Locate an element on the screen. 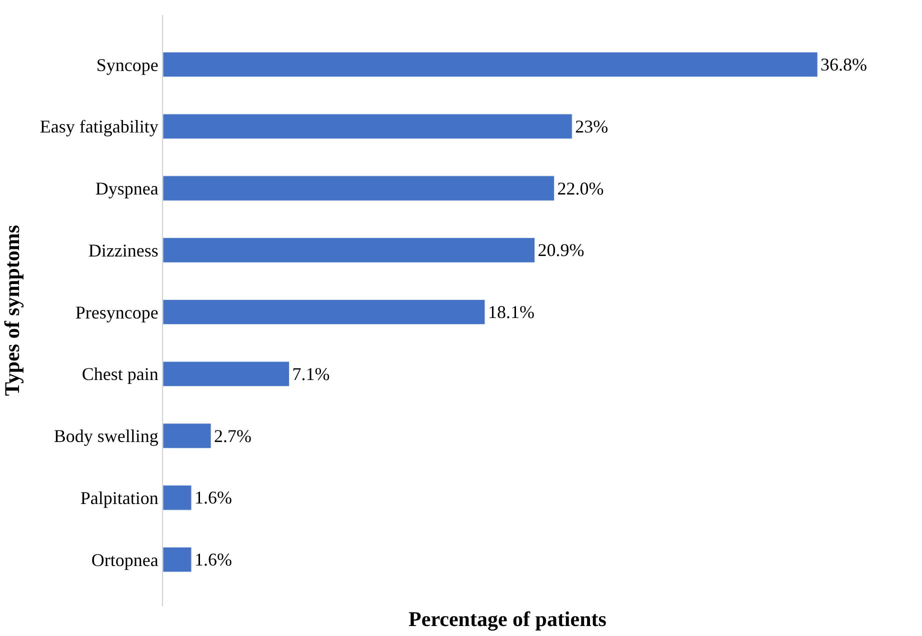  x-axis-title: Percentage of patients is located at coordinates (507, 619).